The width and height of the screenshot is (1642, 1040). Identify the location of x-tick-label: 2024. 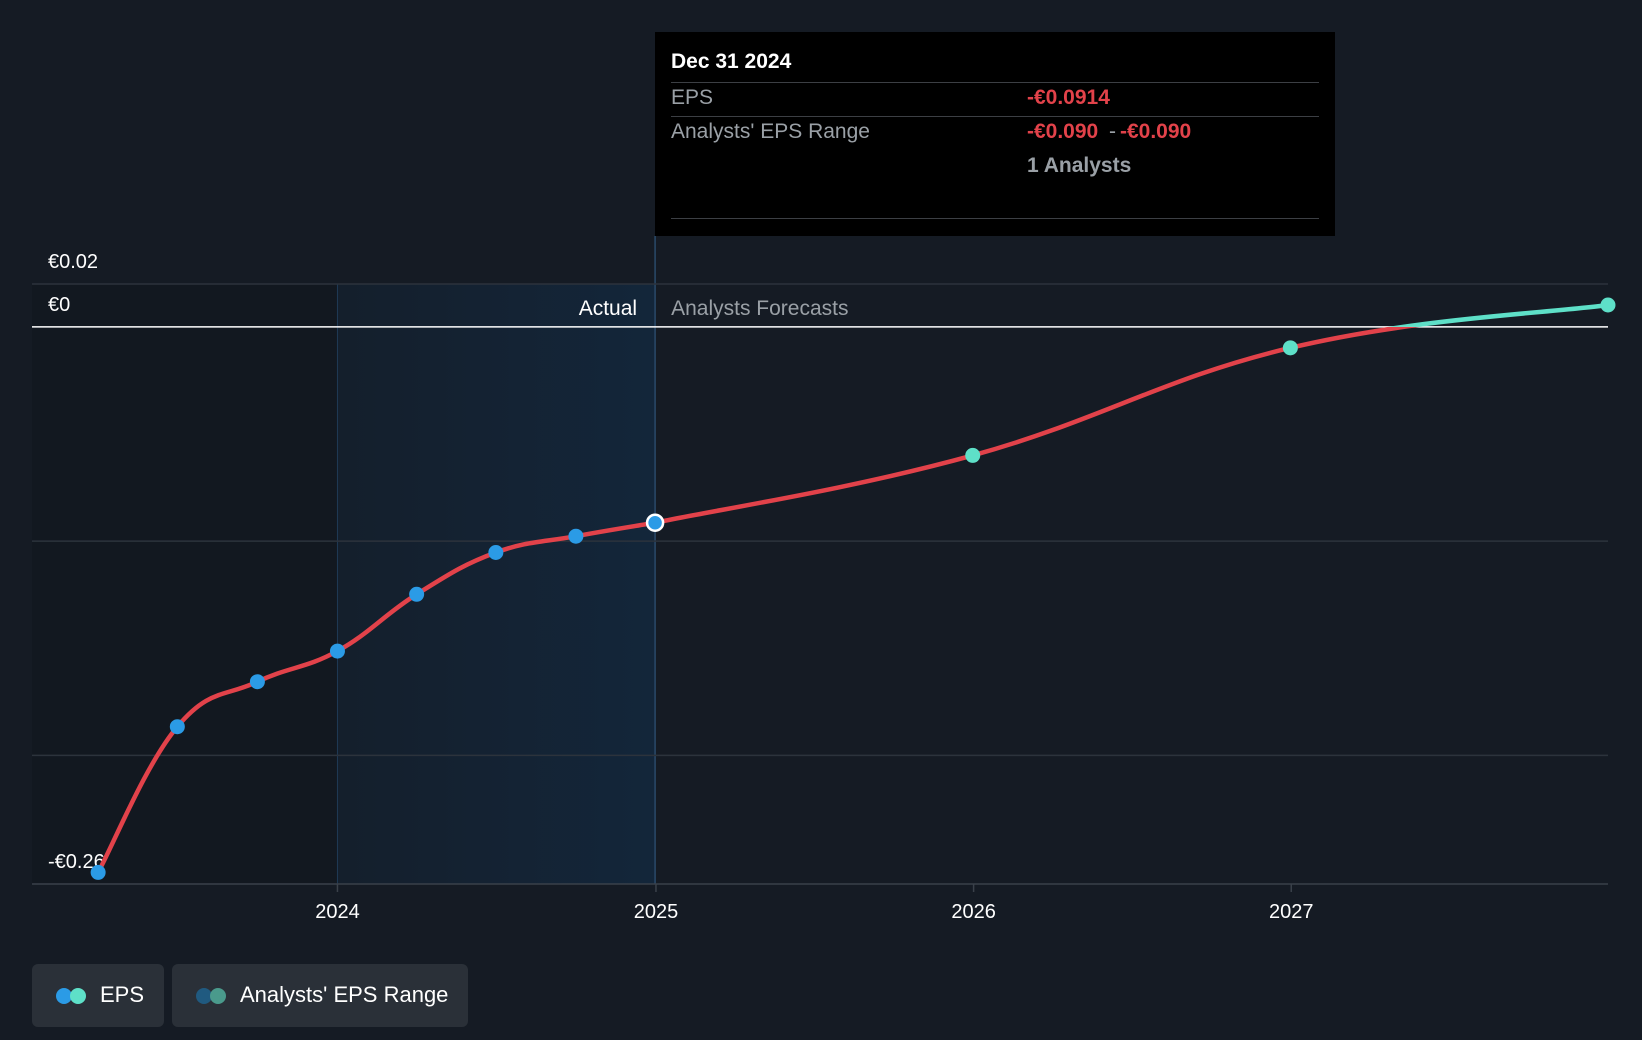
(337, 912).